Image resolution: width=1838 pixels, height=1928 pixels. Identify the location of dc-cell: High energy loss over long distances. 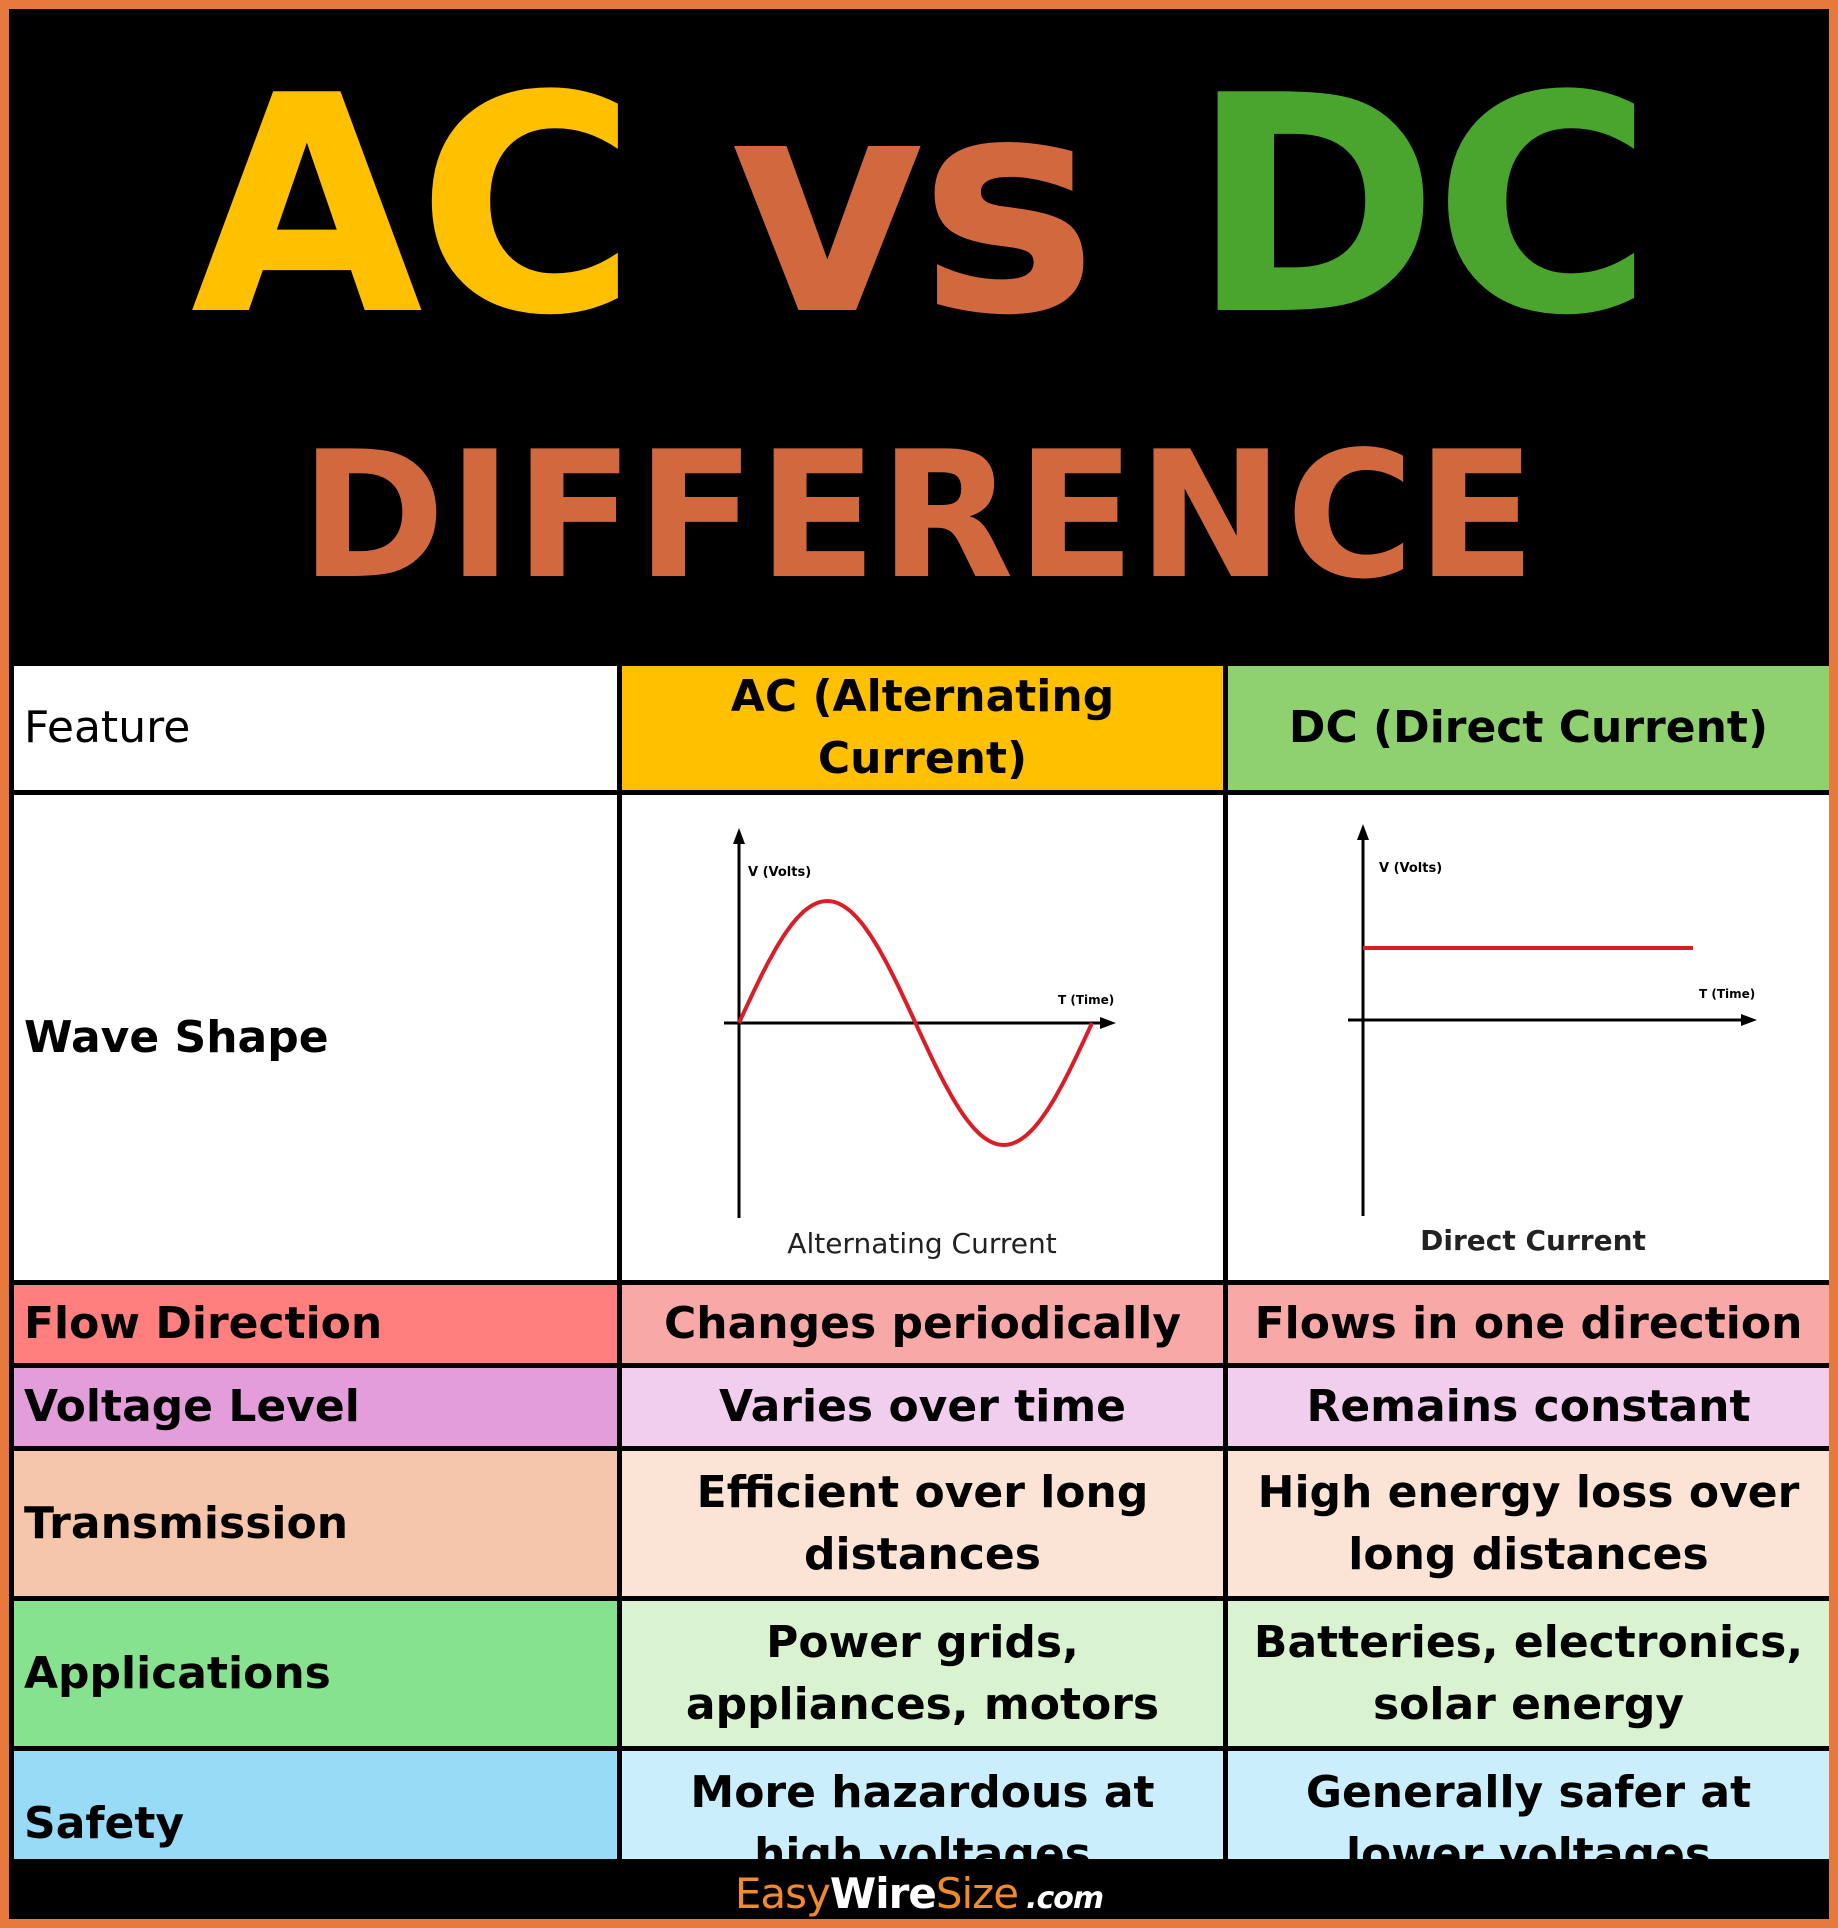
(1526, 1523).